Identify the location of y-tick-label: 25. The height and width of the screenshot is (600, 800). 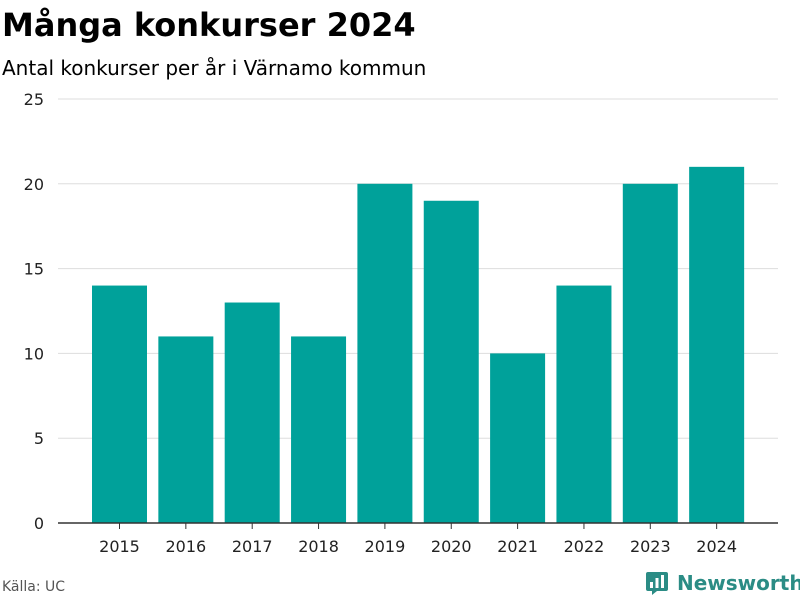
(34, 99).